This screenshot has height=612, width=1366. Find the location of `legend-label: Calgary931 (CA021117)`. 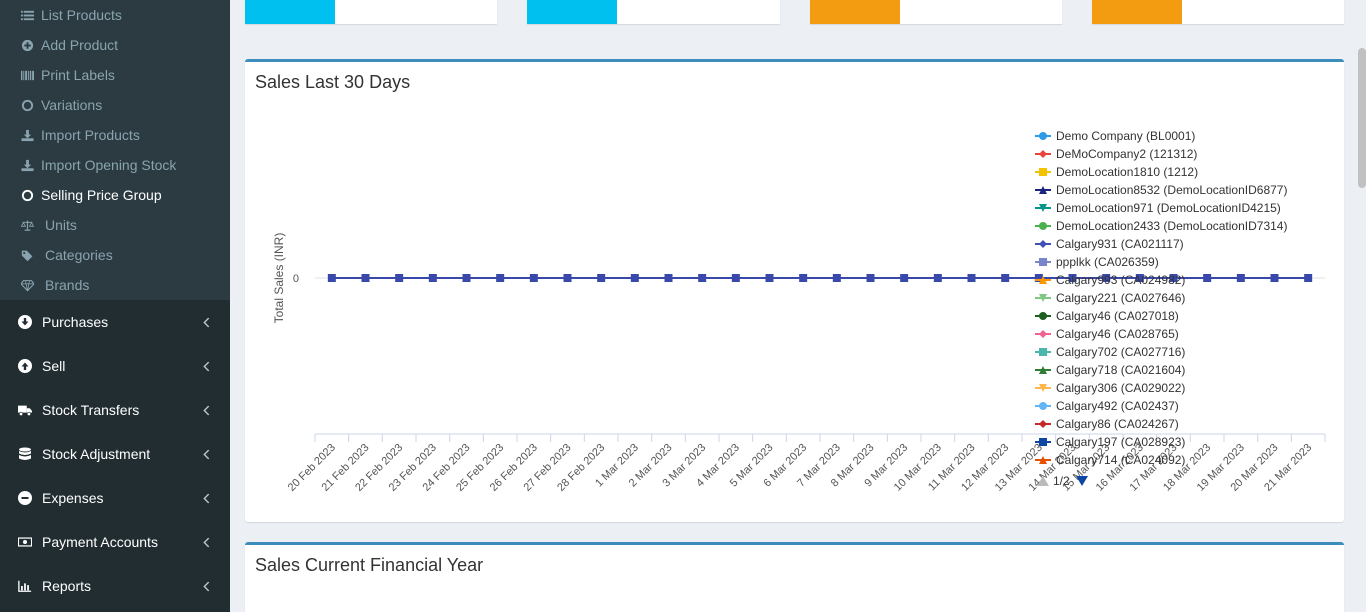

legend-label: Calgary931 (CA021117) is located at coordinates (1120, 244).